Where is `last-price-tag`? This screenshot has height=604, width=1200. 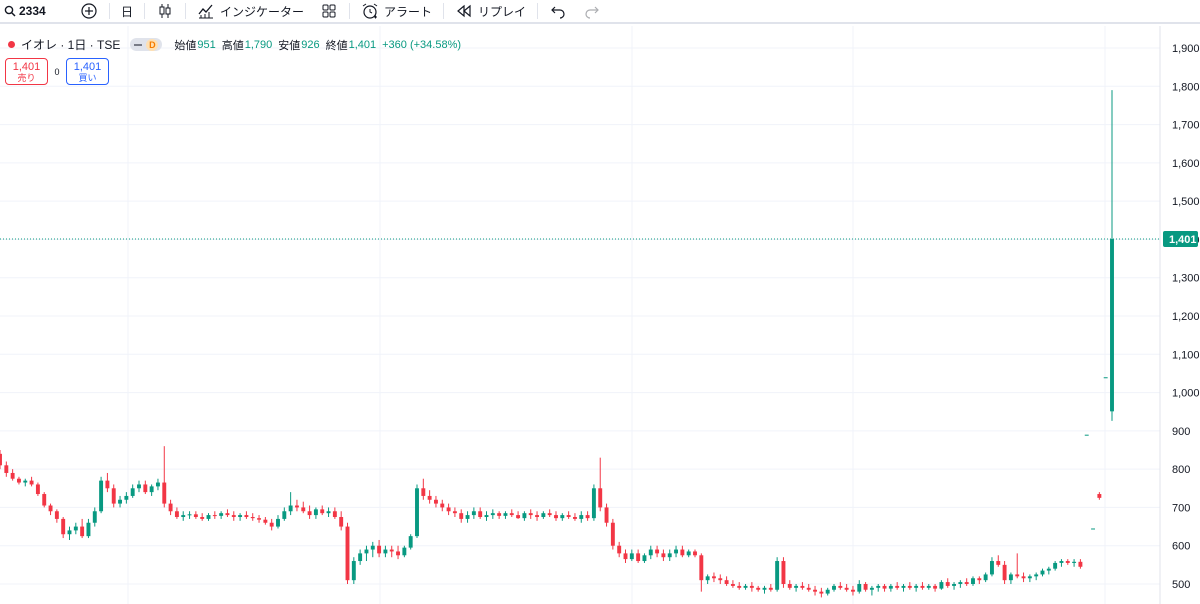
last-price-tag is located at coordinates (1180, 239).